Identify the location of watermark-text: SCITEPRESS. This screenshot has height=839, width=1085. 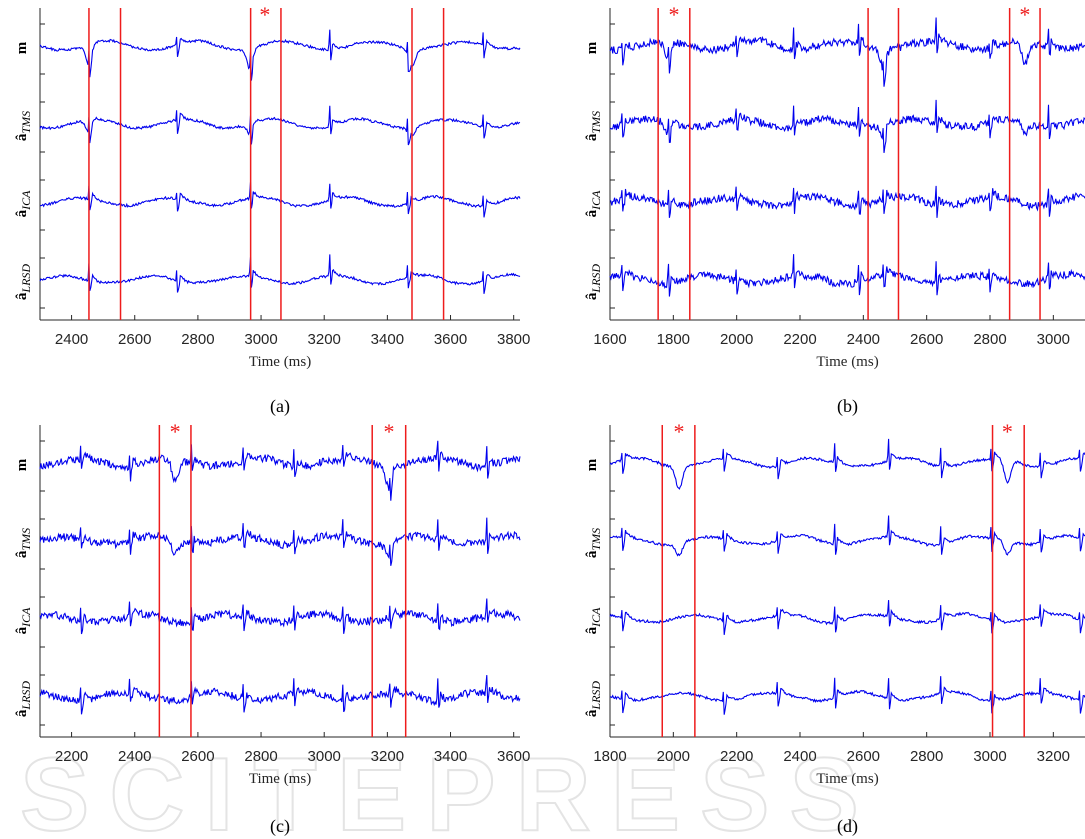
(449, 788).